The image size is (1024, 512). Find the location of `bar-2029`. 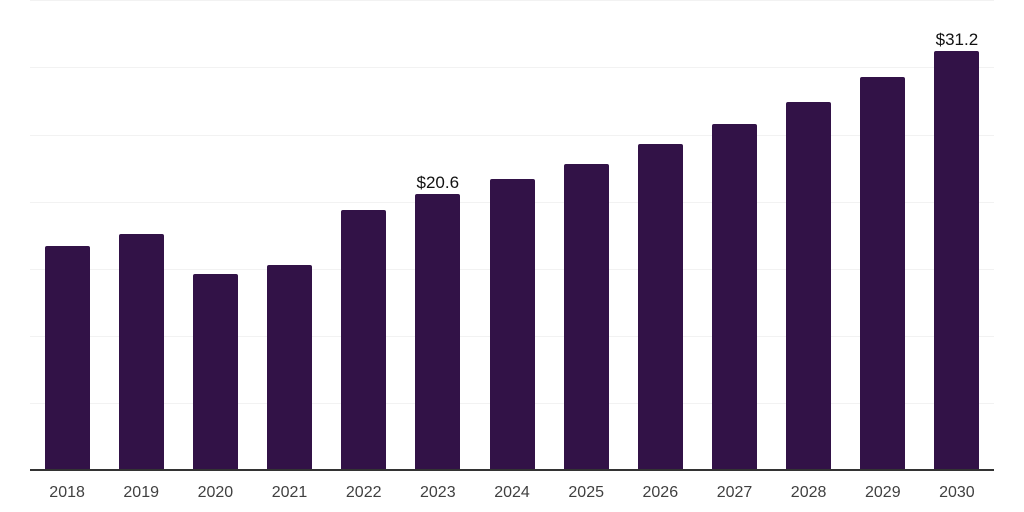

bar-2029 is located at coordinates (883, 273).